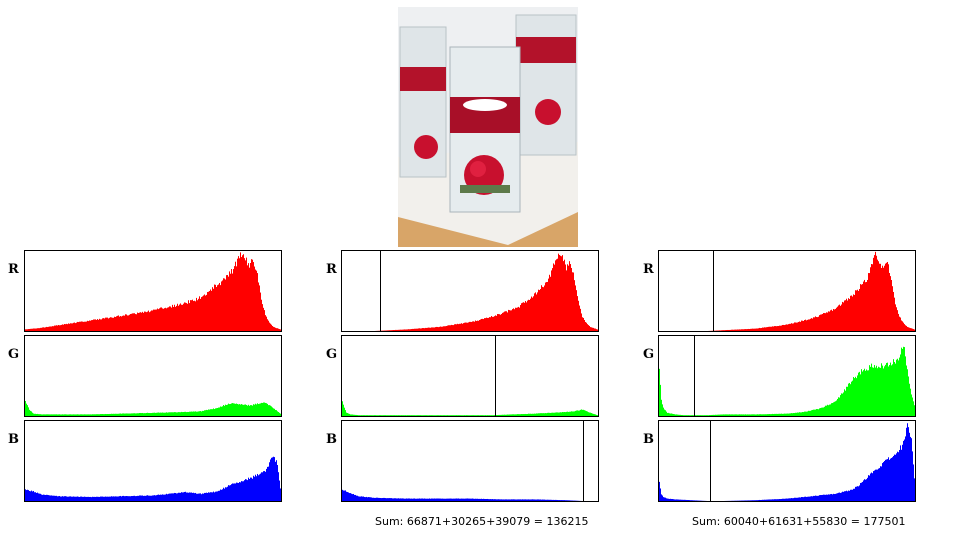 This screenshot has height=536, width=960. Describe the element at coordinates (153, 291) in the screenshot. I see `histogram-bars` at that location.